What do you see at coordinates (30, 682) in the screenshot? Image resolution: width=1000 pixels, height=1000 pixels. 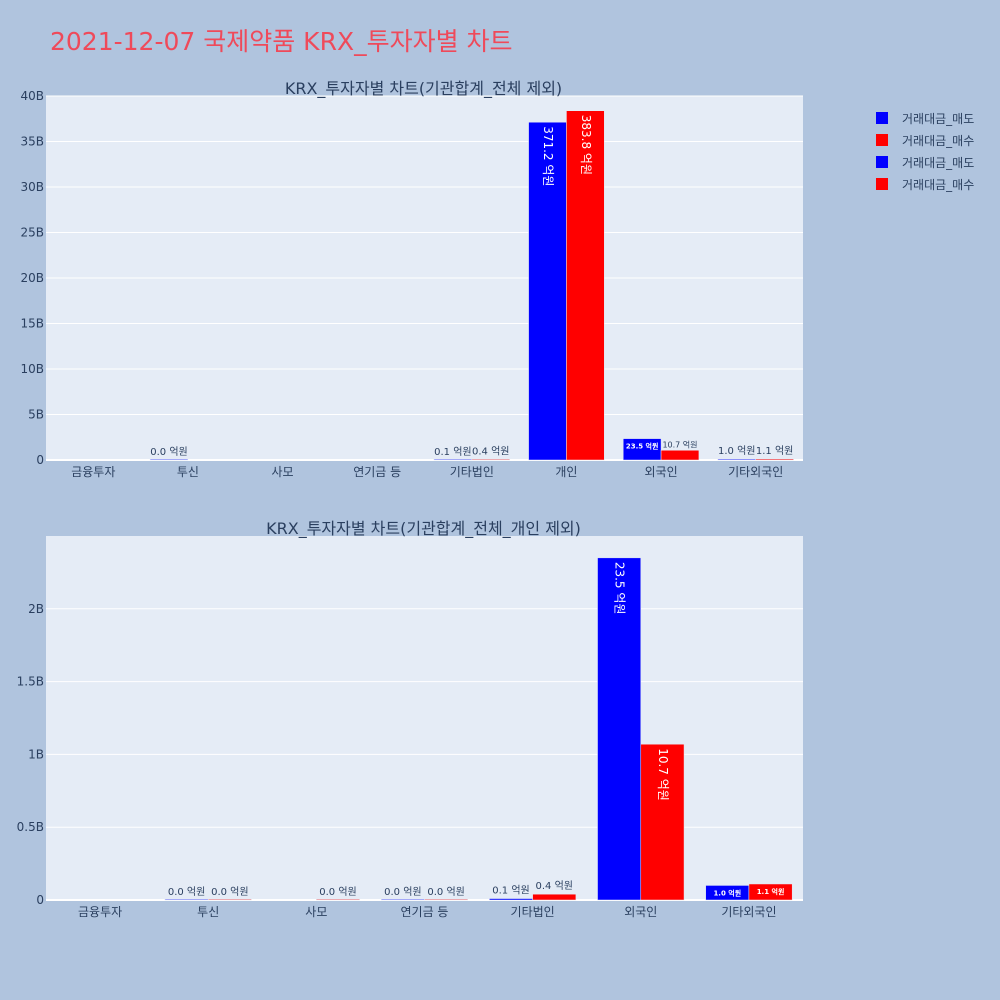 I see `y-tick-label: 1.5B` at bounding box center [30, 682].